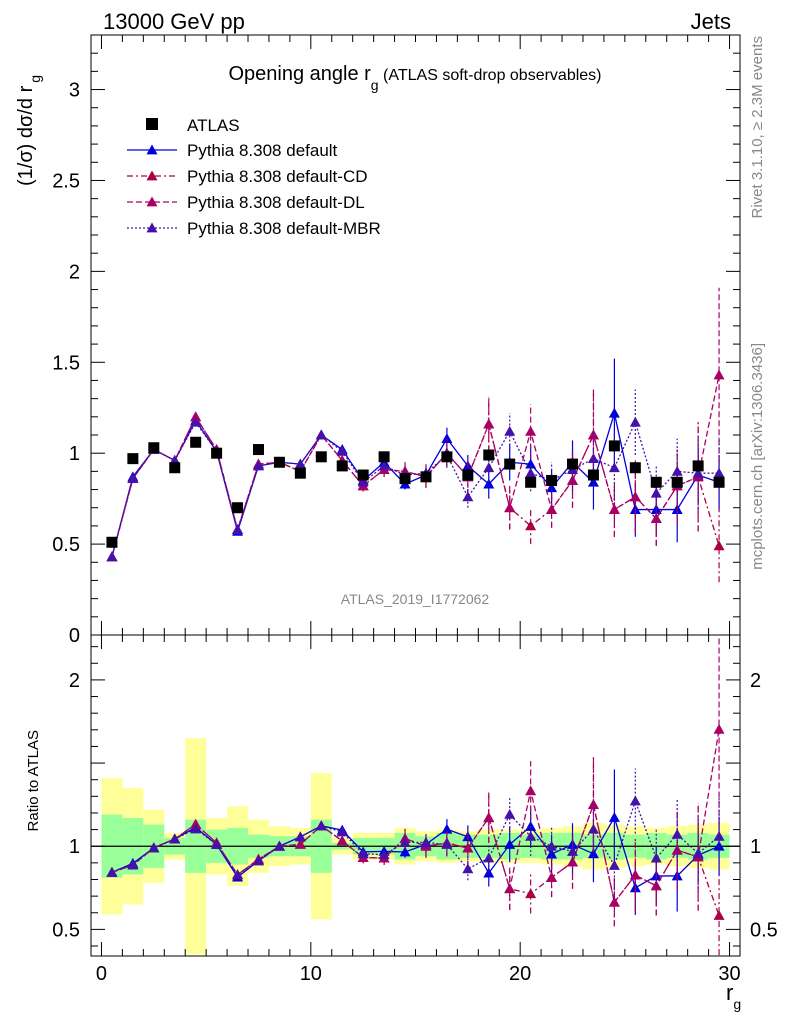 This screenshot has width=786, height=1024. Describe the element at coordinates (764, 930) in the screenshot. I see `ratio-y-tick-label-right: 0.5` at that location.